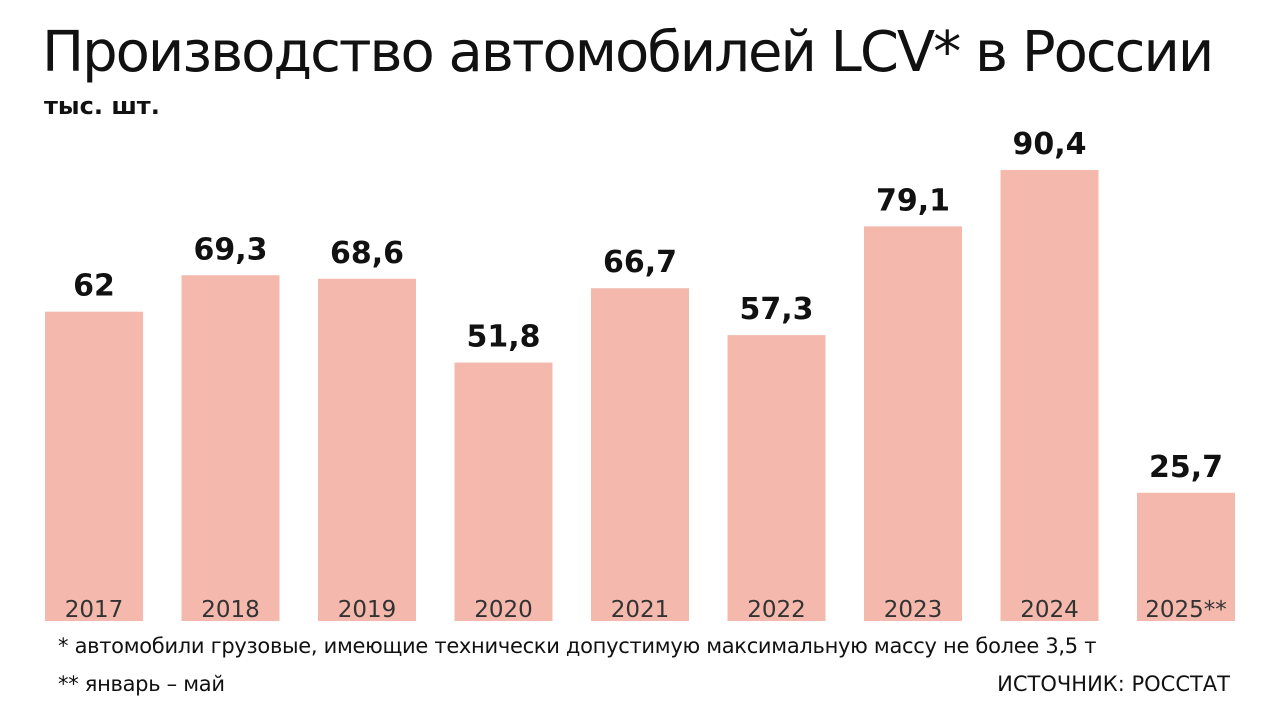 The width and height of the screenshot is (1280, 720). I want to click on bar-2020, so click(503, 491).